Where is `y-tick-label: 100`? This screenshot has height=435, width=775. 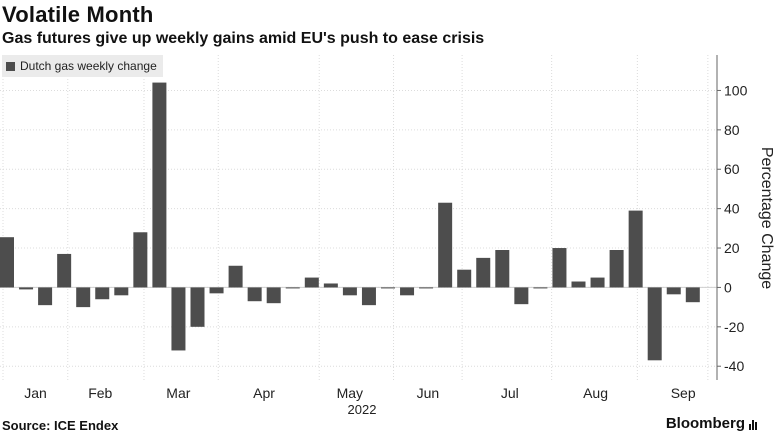
y-tick-label: 100 is located at coordinates (736, 90).